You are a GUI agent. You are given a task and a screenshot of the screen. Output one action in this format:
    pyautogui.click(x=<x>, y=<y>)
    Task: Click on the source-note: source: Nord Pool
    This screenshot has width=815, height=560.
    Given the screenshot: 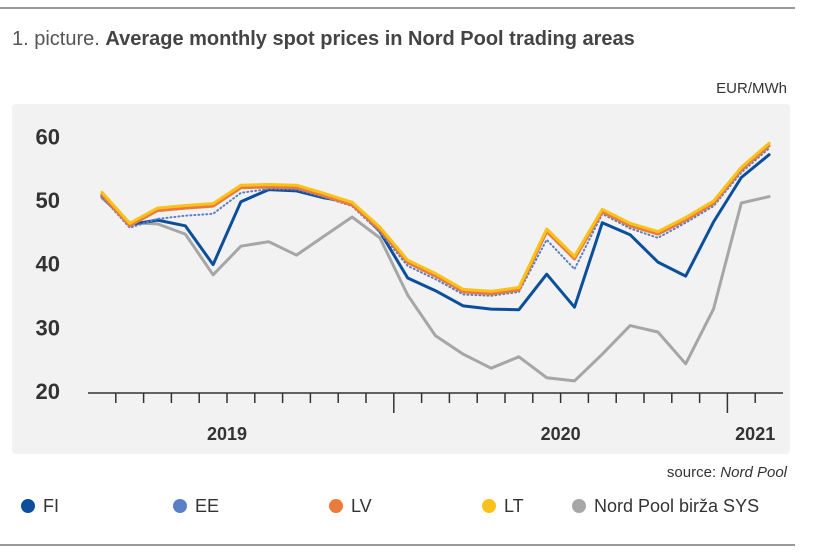 What is the action you would take?
    pyautogui.click(x=727, y=472)
    